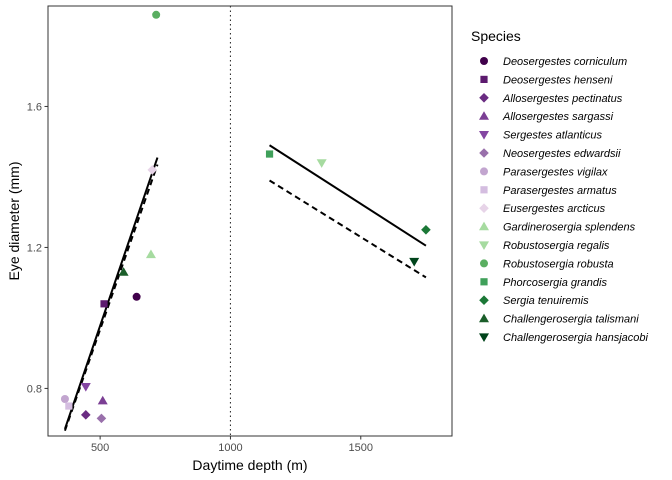 This screenshot has height=480, width=672. Describe the element at coordinates (558, 117) in the screenshot. I see `legend-label: Allosergestes sargassi` at that location.